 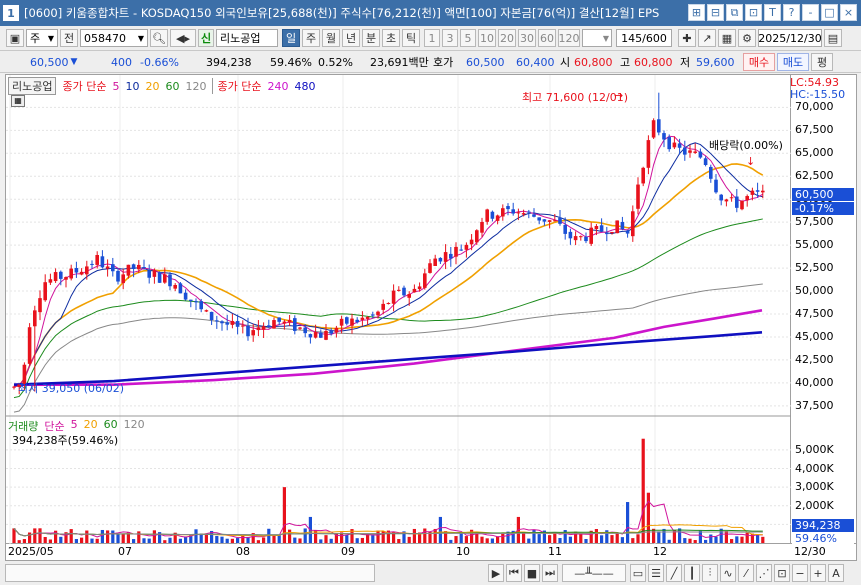 I want to click on crosshair-icon: ✚, so click(x=687, y=38).